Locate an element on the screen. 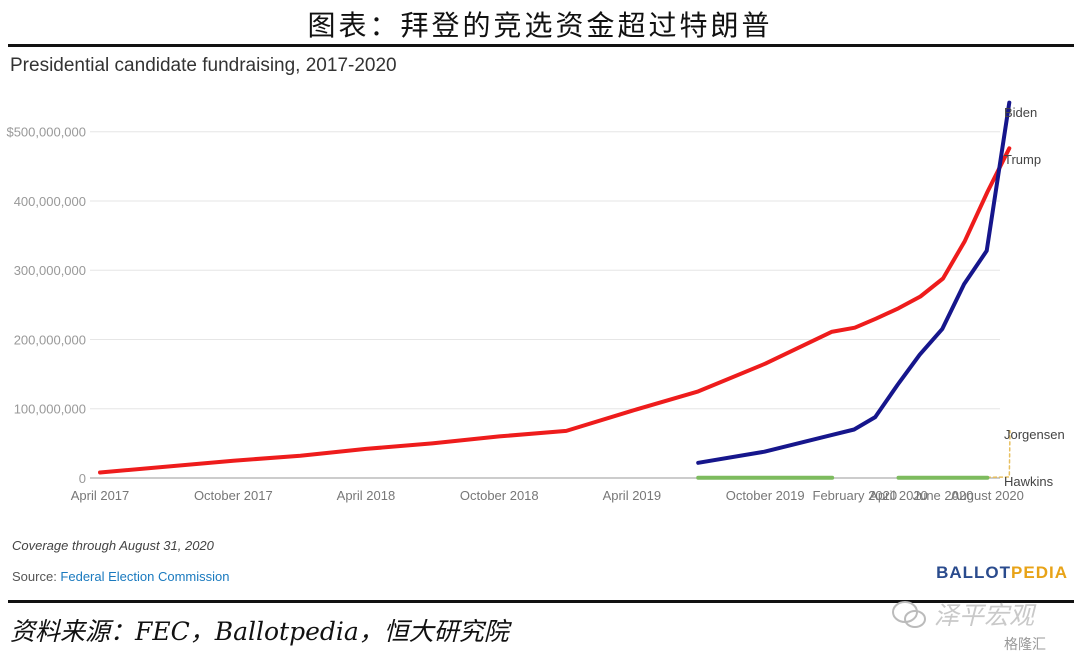  x-tick-label: August 2020 is located at coordinates (987, 495).